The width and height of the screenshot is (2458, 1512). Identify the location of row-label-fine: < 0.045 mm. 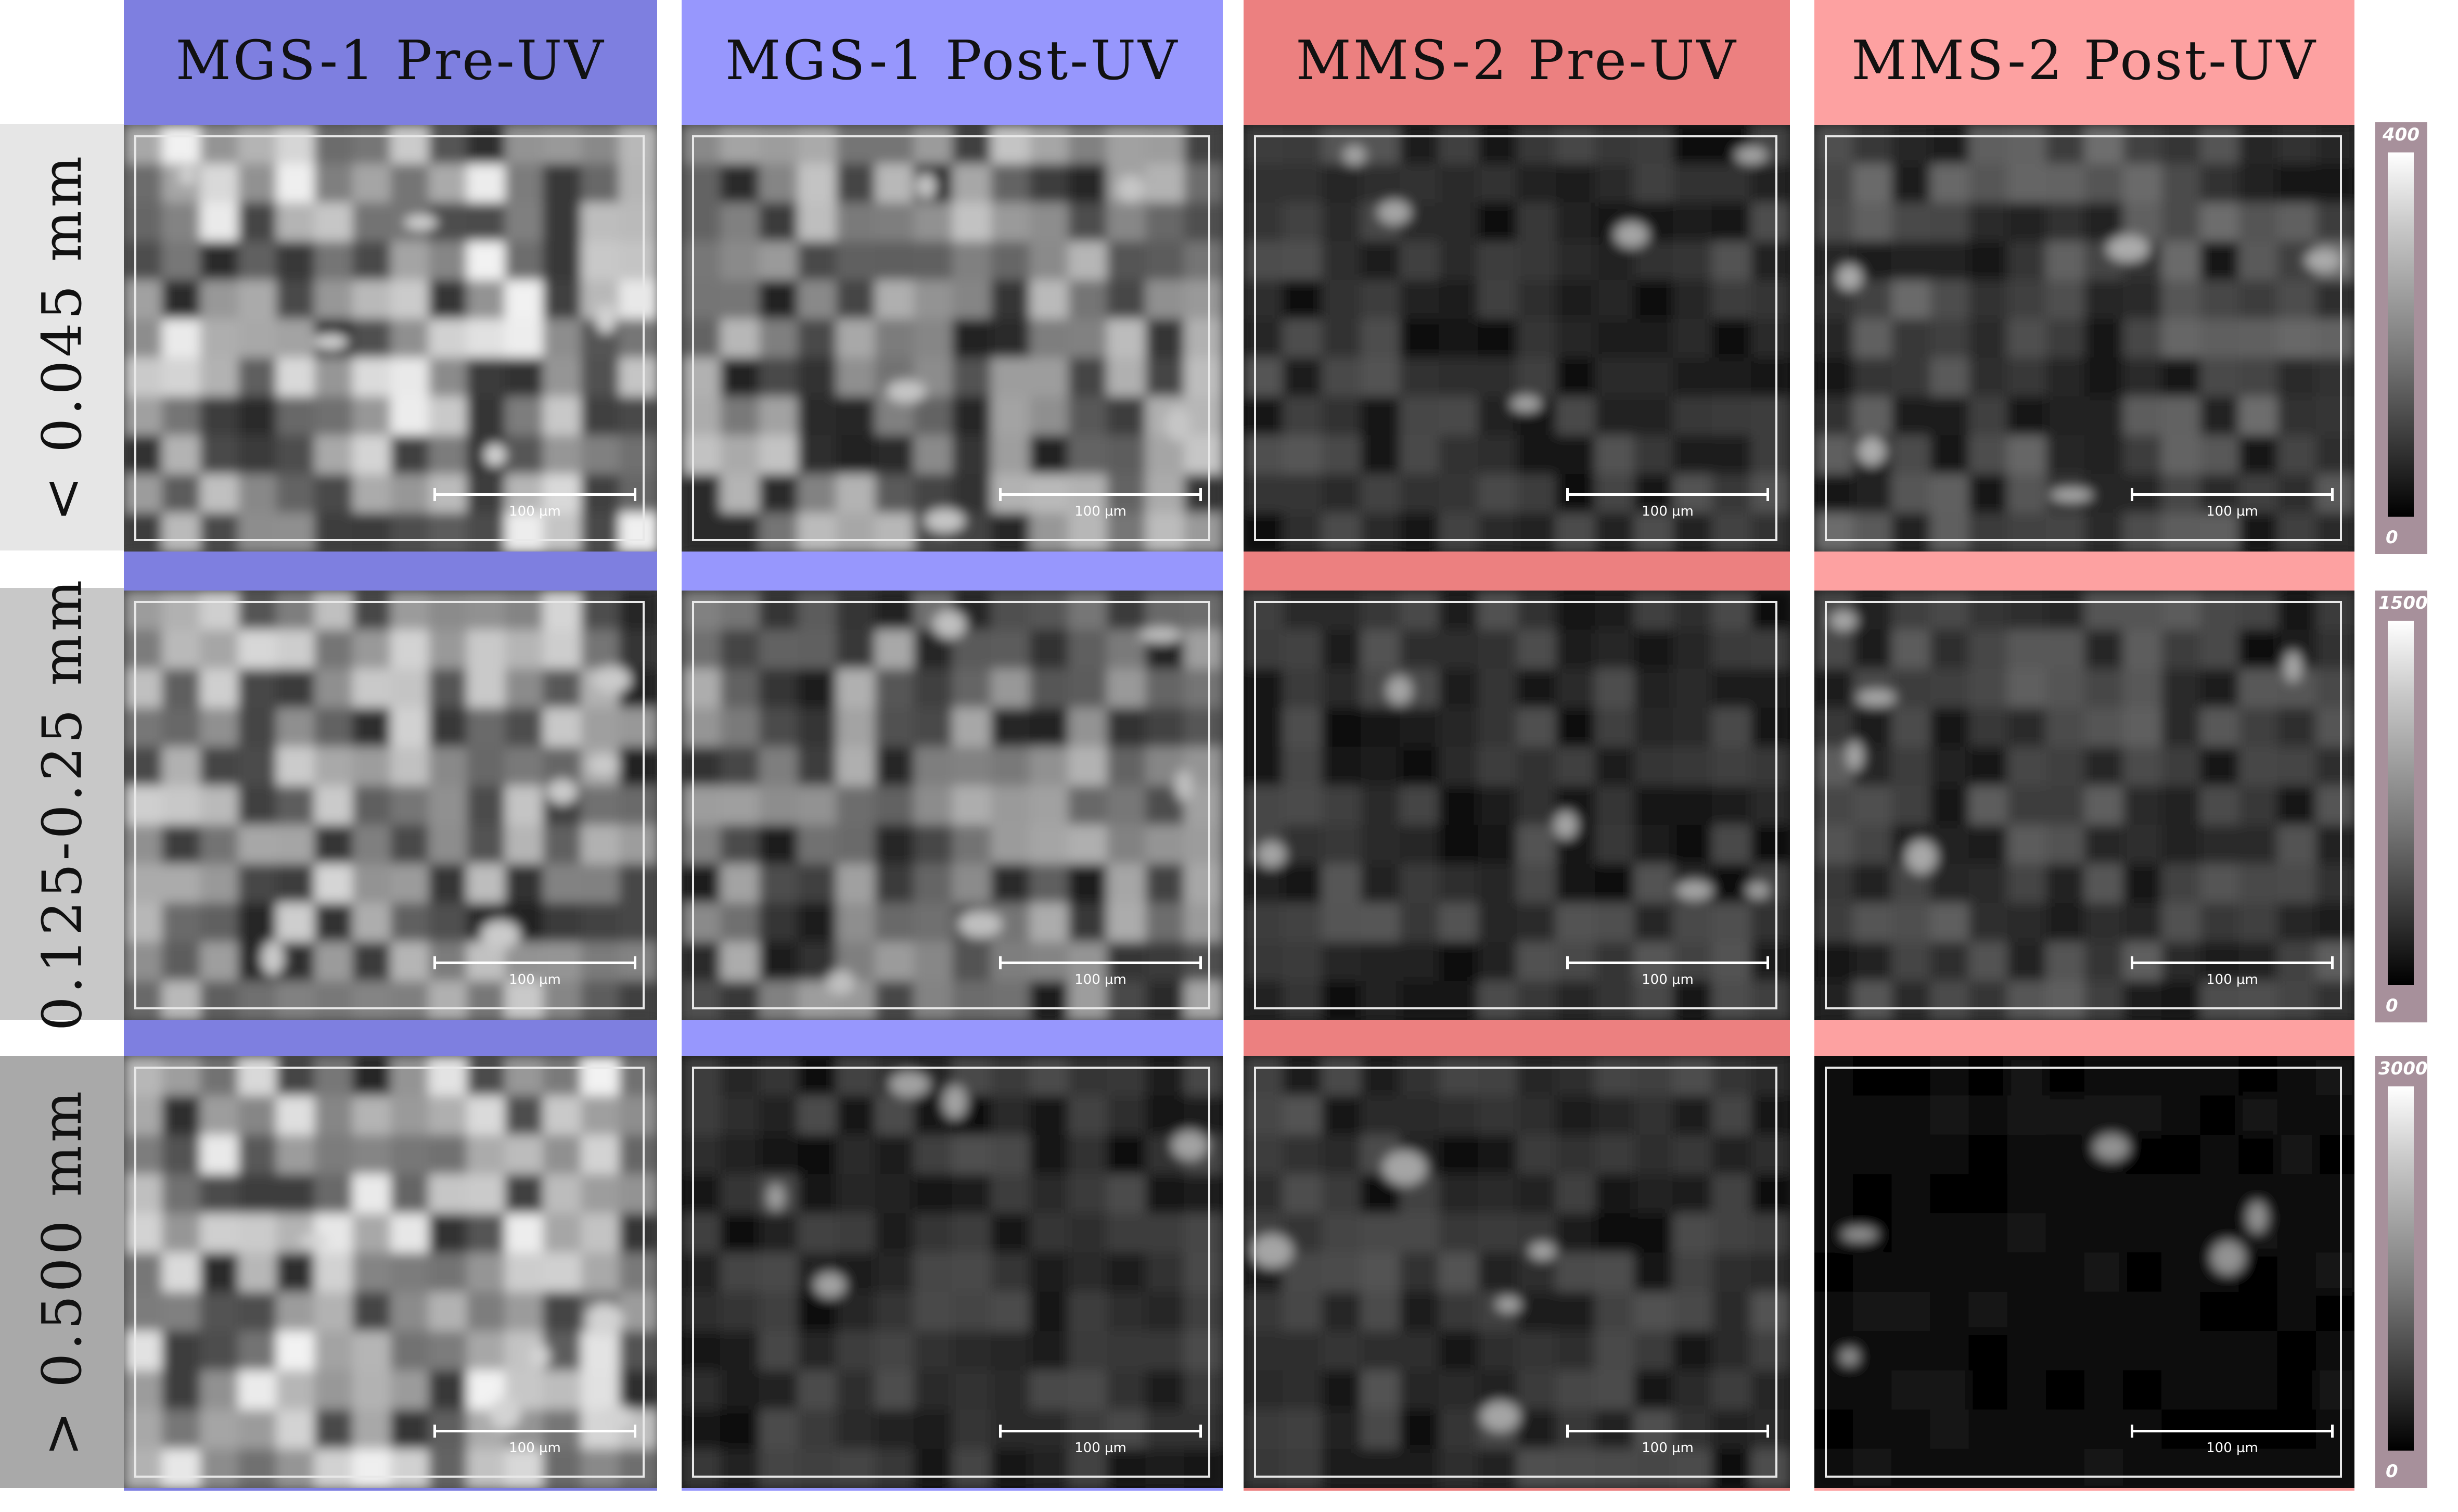
(62, 337).